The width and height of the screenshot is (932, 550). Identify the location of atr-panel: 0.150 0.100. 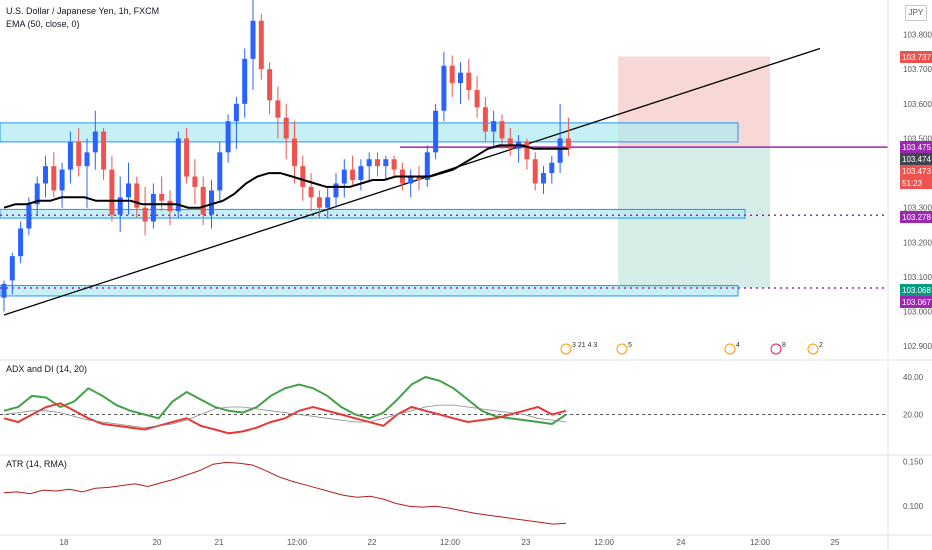
(463, 491).